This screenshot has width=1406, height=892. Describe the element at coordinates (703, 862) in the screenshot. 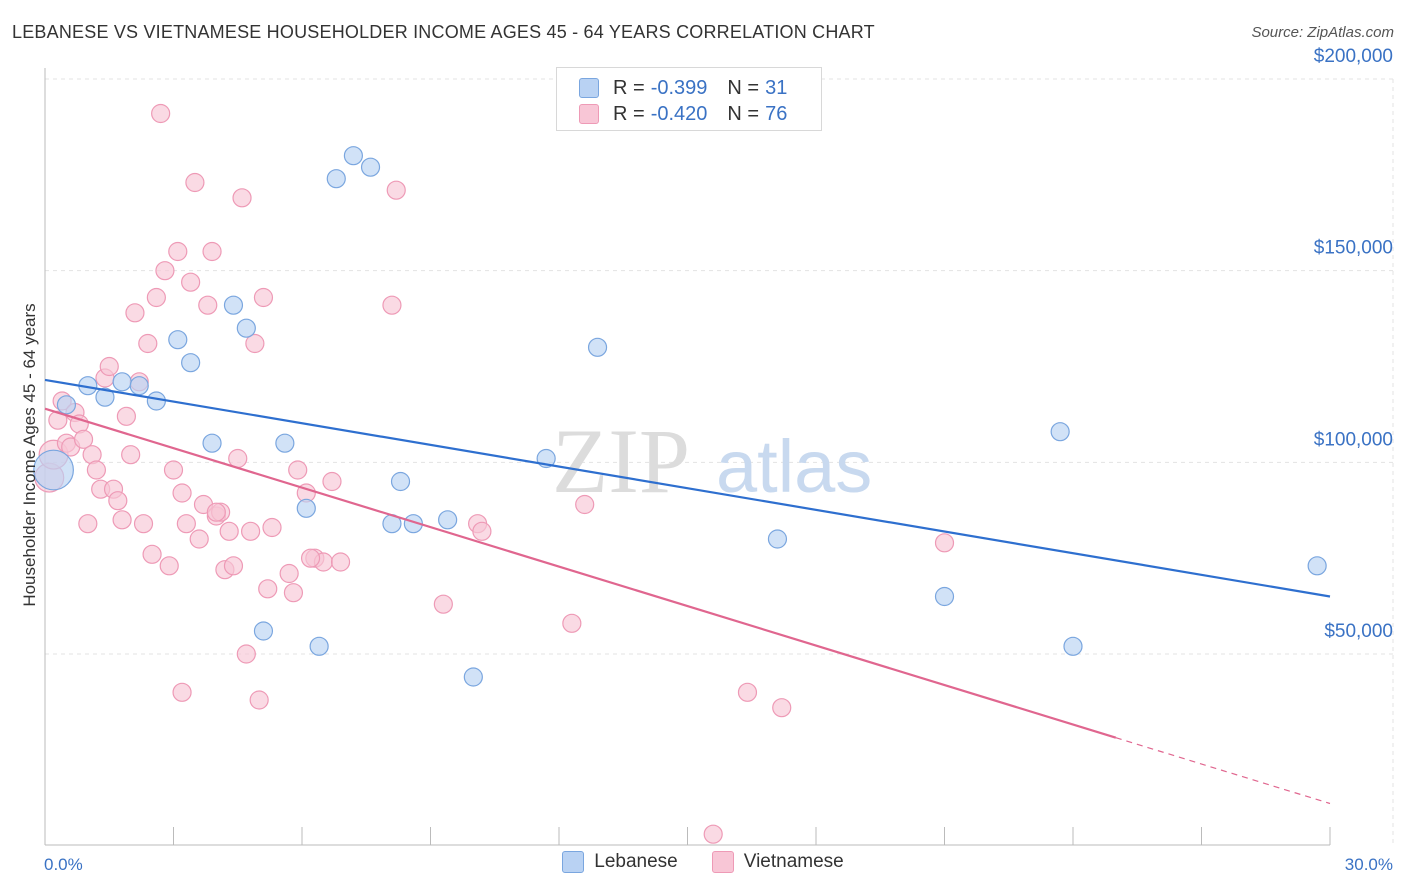

I see `series-legend: Lebanese Vietnamese` at that location.